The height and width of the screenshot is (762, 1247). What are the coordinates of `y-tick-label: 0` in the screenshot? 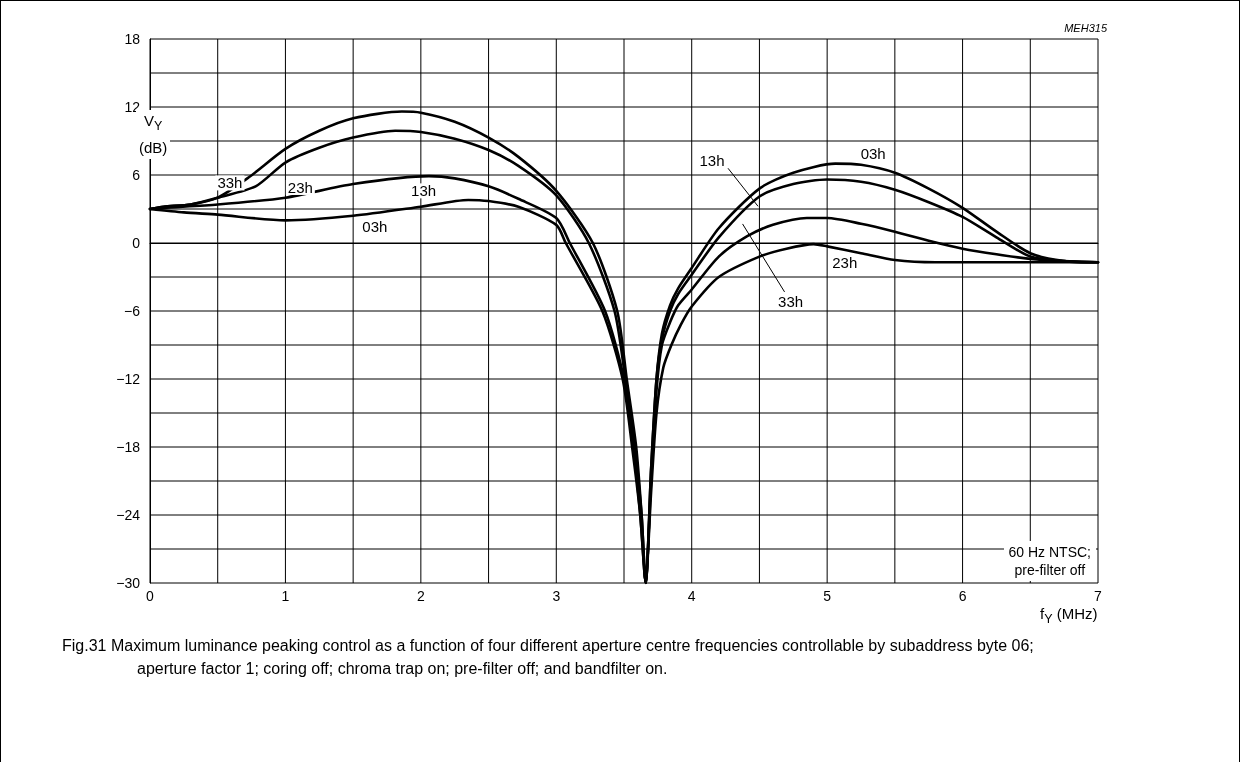 It's located at (136, 243).